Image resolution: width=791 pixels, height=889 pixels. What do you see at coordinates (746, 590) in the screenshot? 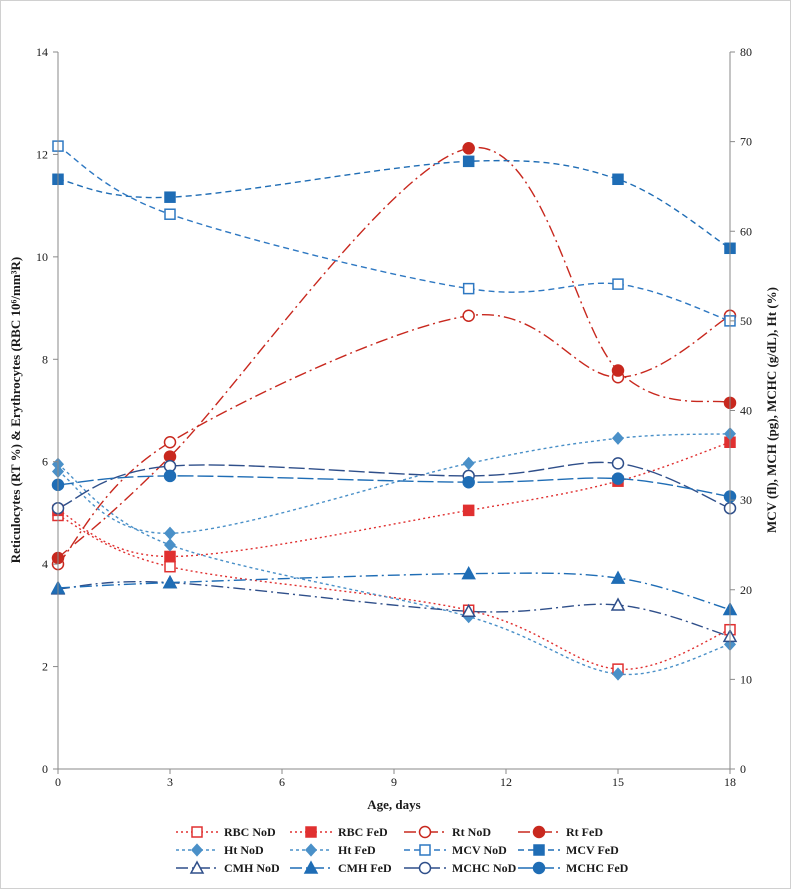
I see `right-y-tick-label: 20` at bounding box center [746, 590].